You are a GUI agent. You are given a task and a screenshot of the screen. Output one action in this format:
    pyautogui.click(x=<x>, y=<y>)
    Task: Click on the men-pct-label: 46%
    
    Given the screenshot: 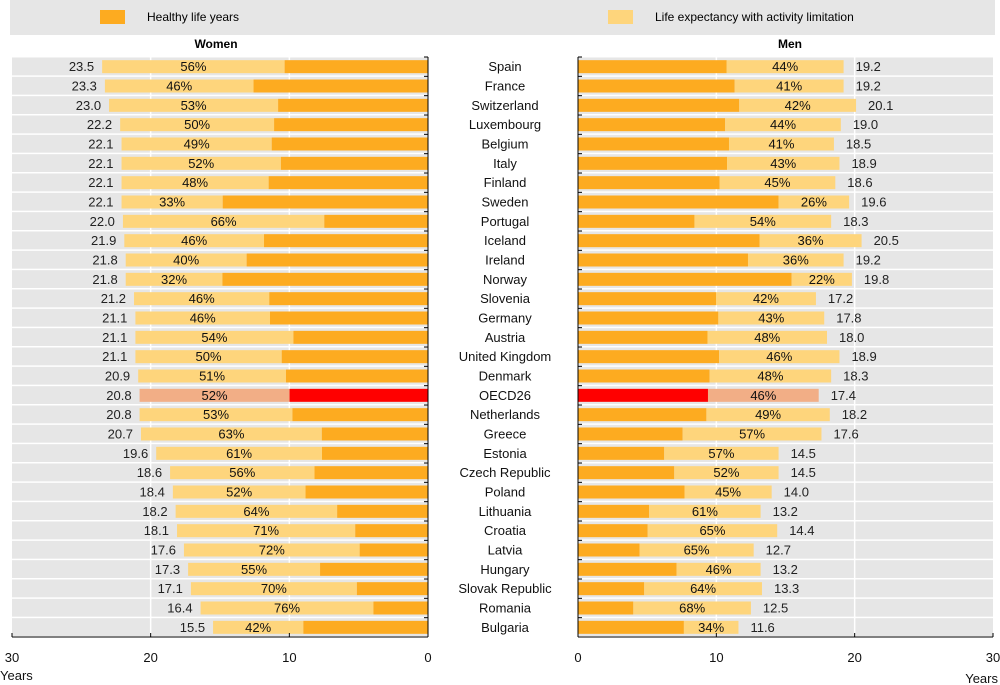 What is the action you would take?
    pyautogui.click(x=763, y=395)
    